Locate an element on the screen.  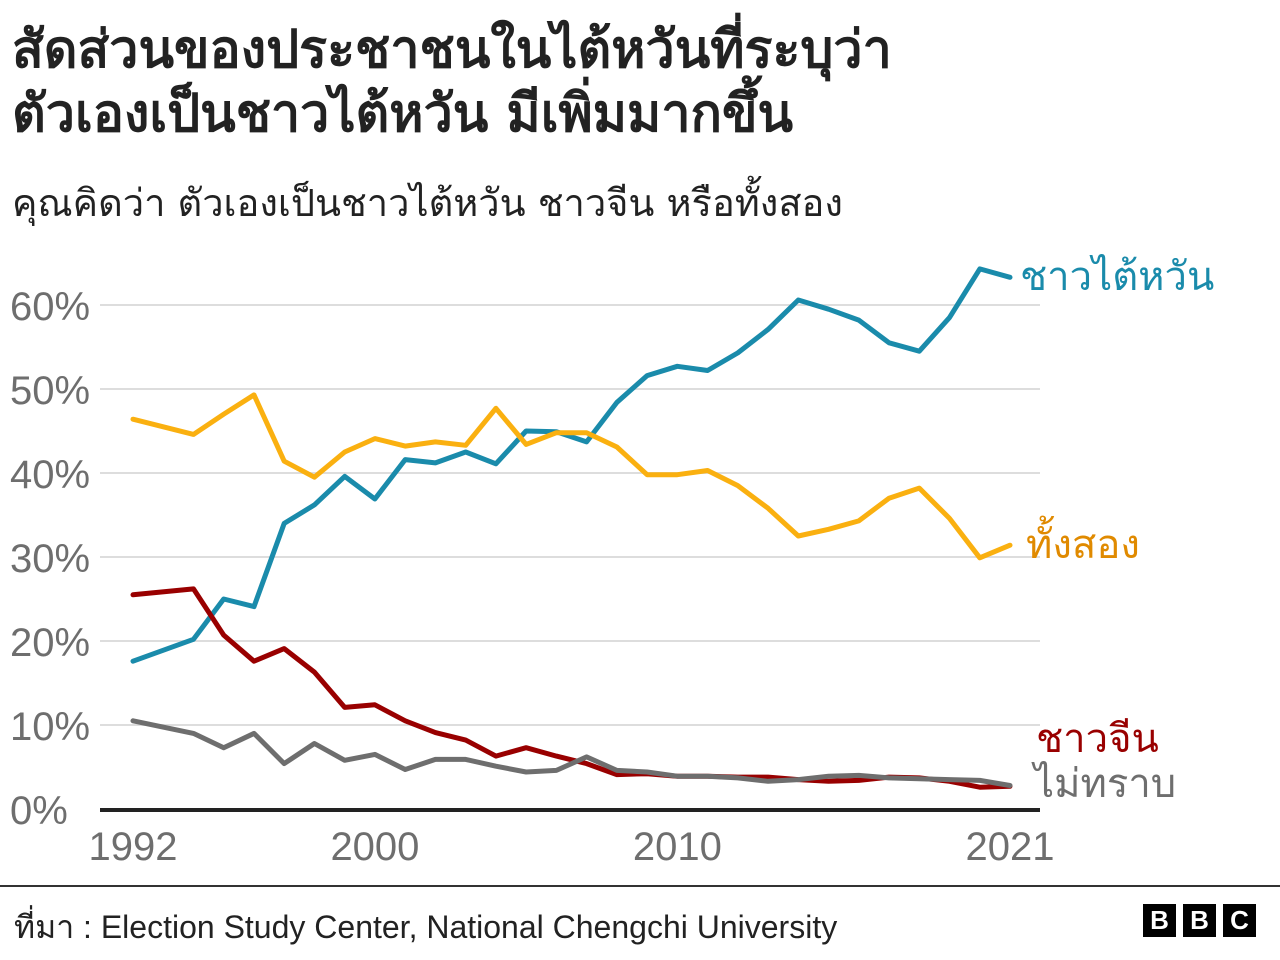
series-label: ชาวจีน is located at coordinates (1097, 739).